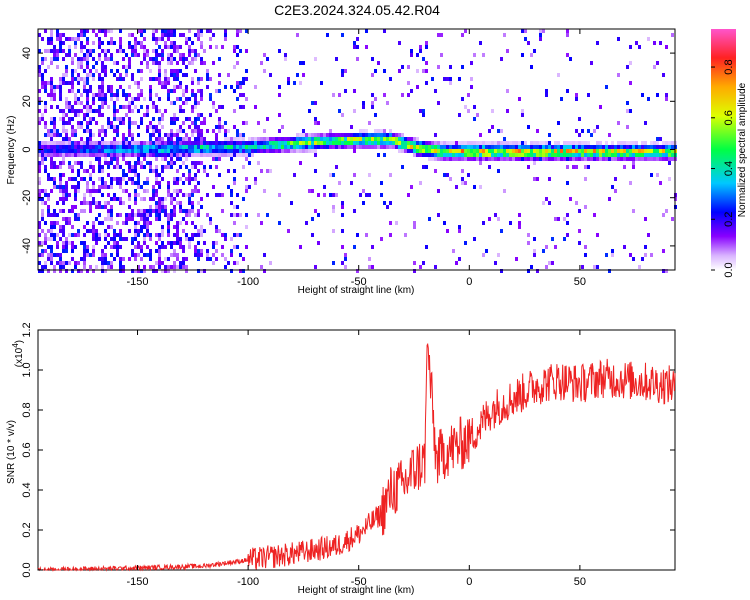  What do you see at coordinates (248, 582) in the screenshot?
I see `x-tick-label: -100` at bounding box center [248, 582].